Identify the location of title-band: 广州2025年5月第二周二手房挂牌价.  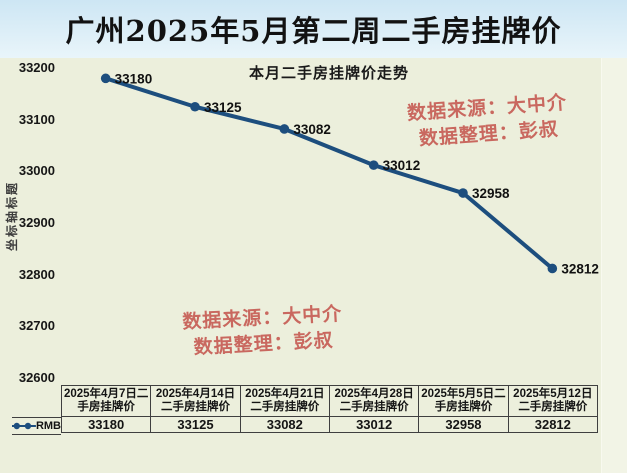
(313, 29).